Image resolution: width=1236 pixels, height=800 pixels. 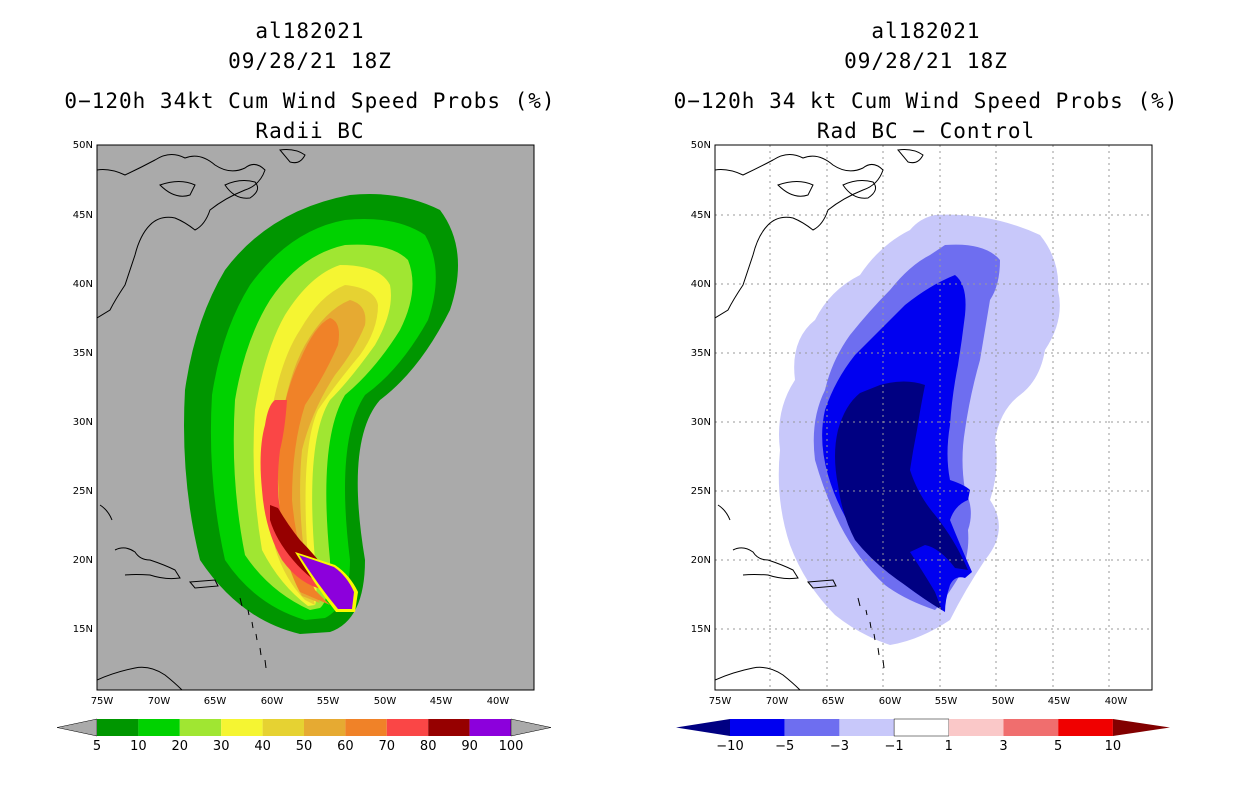 What do you see at coordinates (304, 746) in the screenshot?
I see `colorbar-label: 50` at bounding box center [304, 746].